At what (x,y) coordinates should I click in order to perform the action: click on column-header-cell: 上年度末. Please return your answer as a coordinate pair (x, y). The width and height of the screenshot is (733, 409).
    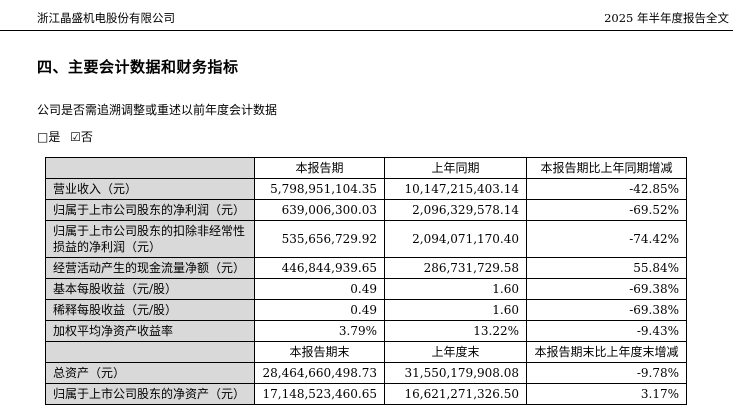
    Looking at the image, I should click on (455, 352).